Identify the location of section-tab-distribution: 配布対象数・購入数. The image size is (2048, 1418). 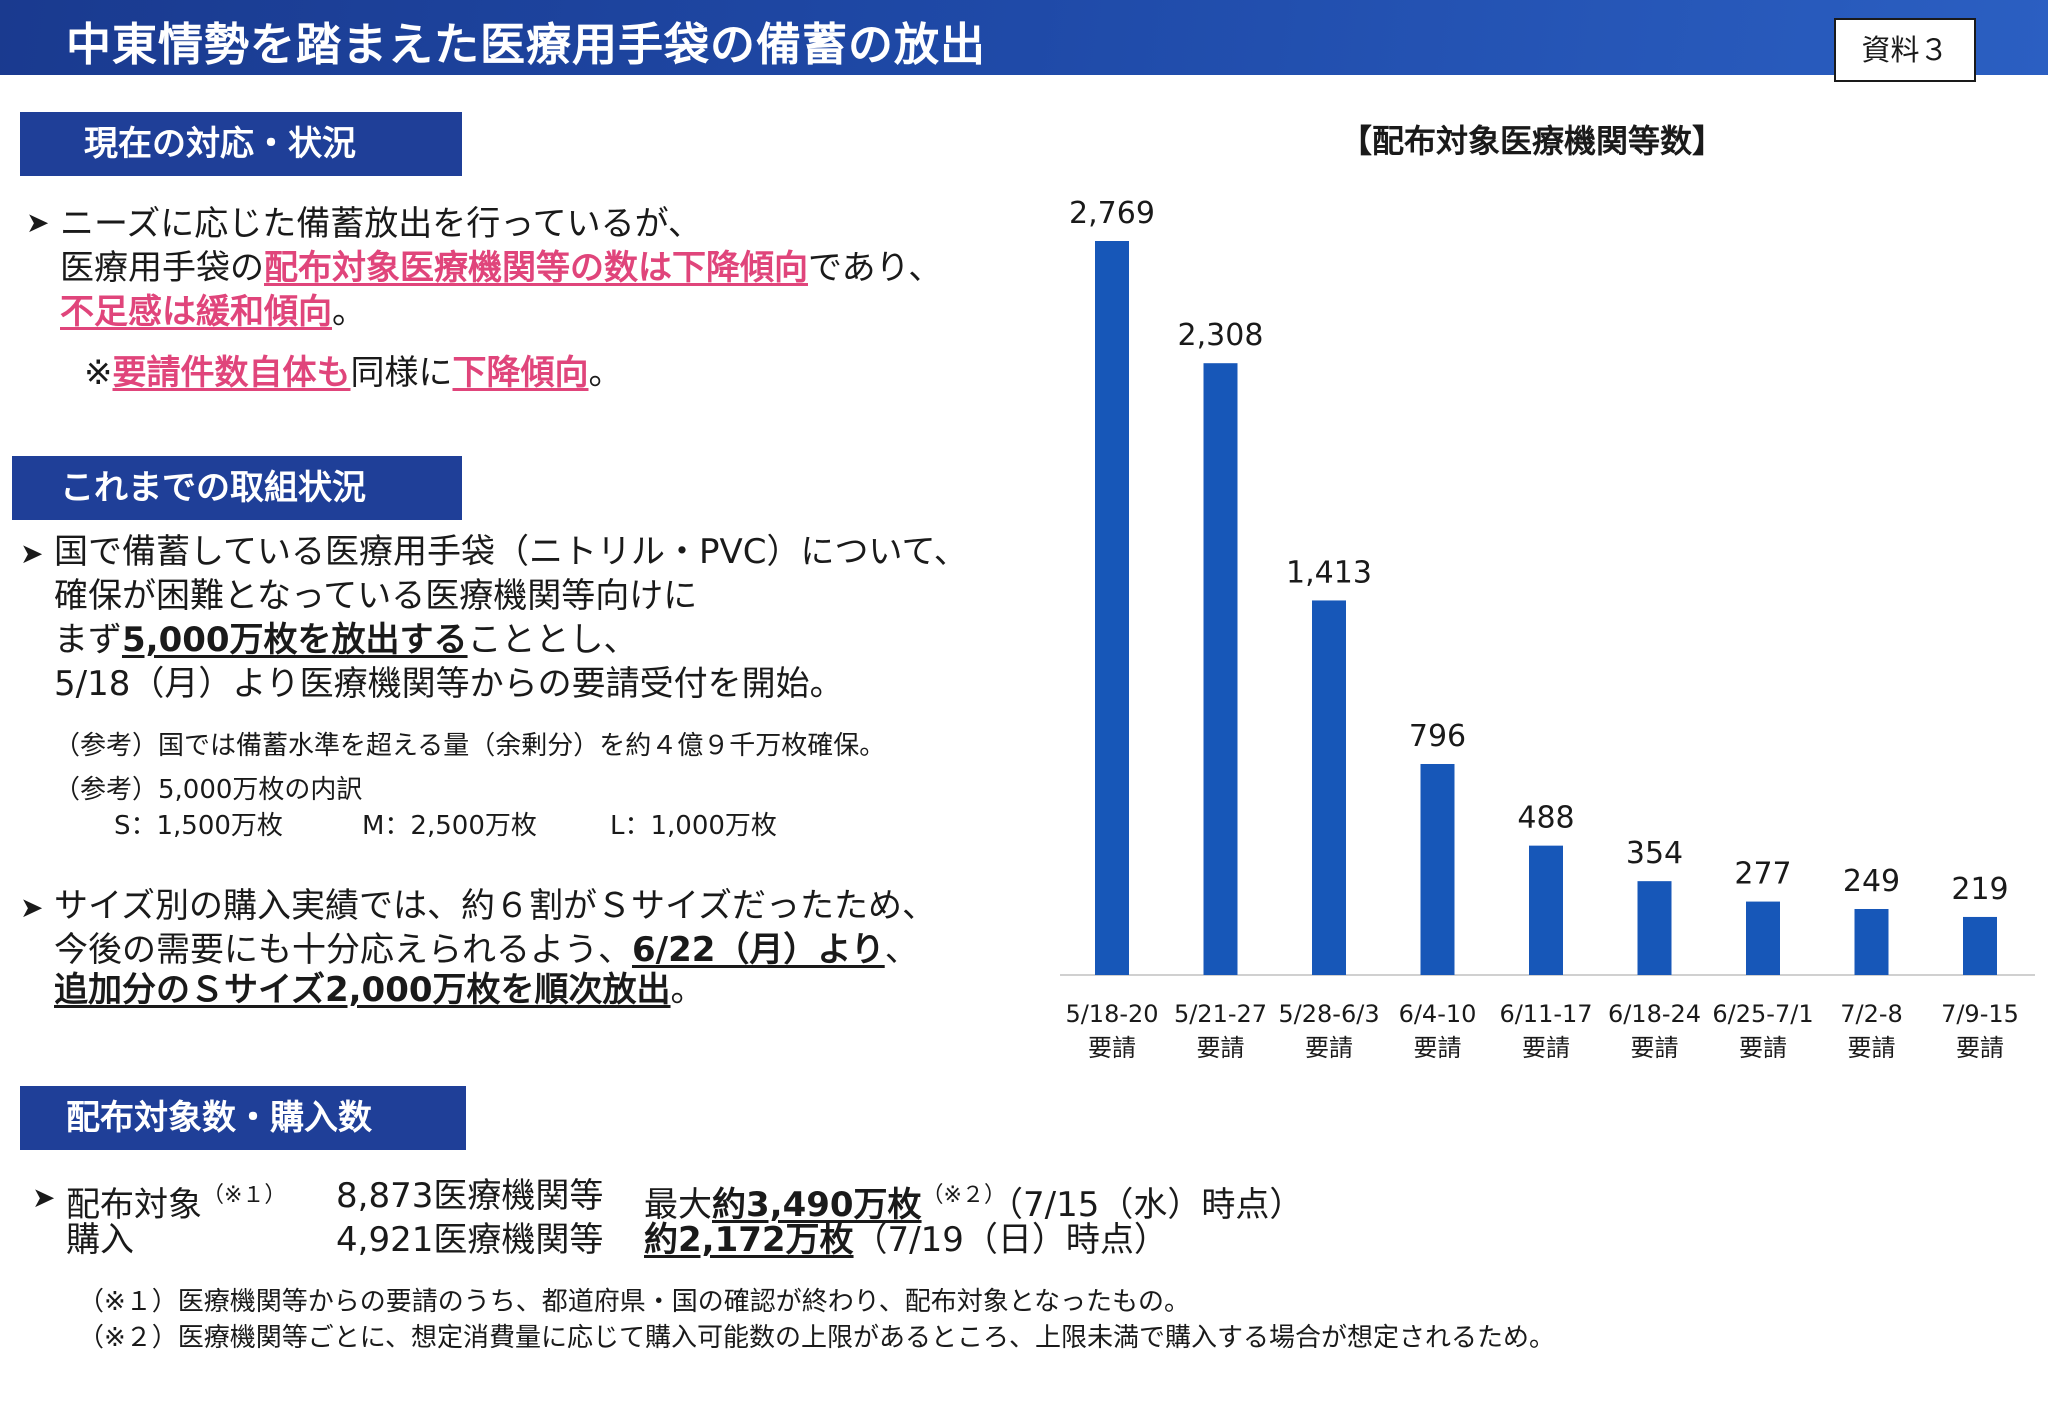
(243, 1118).